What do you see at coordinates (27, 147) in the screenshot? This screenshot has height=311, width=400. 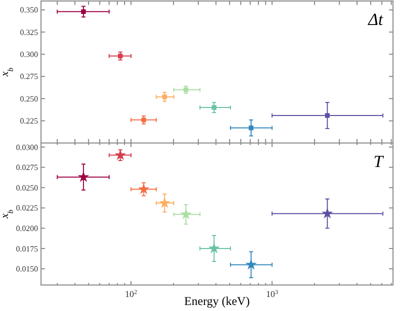 I see `y-tick-label: 0.0300` at bounding box center [27, 147].